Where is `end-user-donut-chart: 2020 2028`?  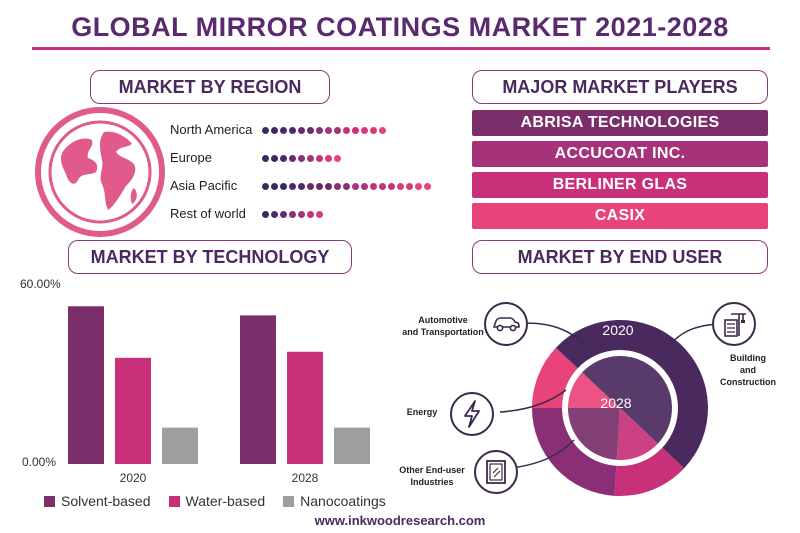
end-user-donut-chart: 2020 2028 is located at coordinates (620, 408).